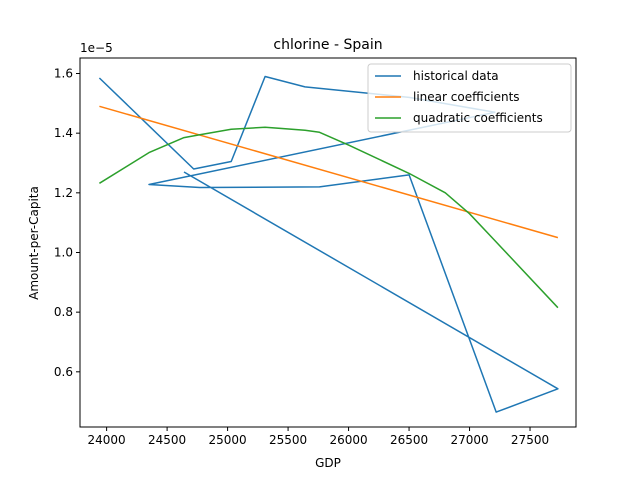  What do you see at coordinates (67, 223) in the screenshot?
I see `y-axis-ticks: 0.6 0.8 1.0 1.2 1.4 1.6` at bounding box center [67, 223].